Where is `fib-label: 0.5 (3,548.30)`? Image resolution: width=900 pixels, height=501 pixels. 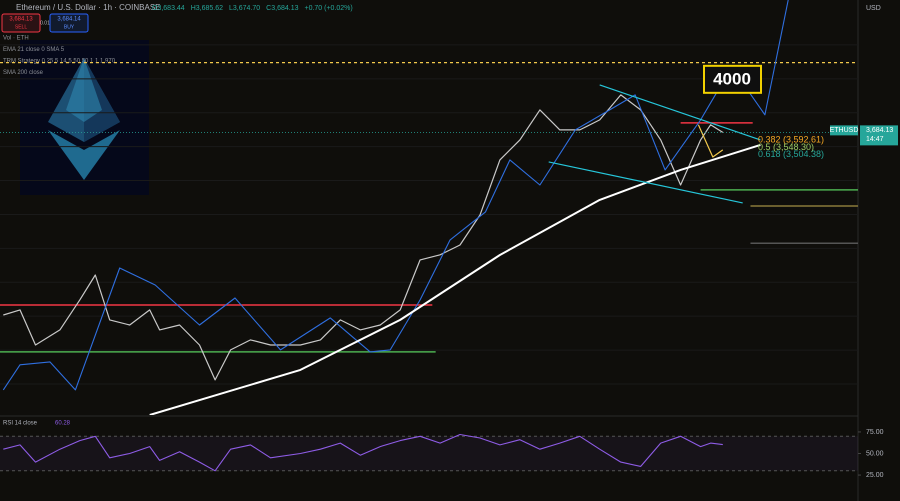
fib-label: 0.5 (3,548.30) is located at coordinates (786, 147).